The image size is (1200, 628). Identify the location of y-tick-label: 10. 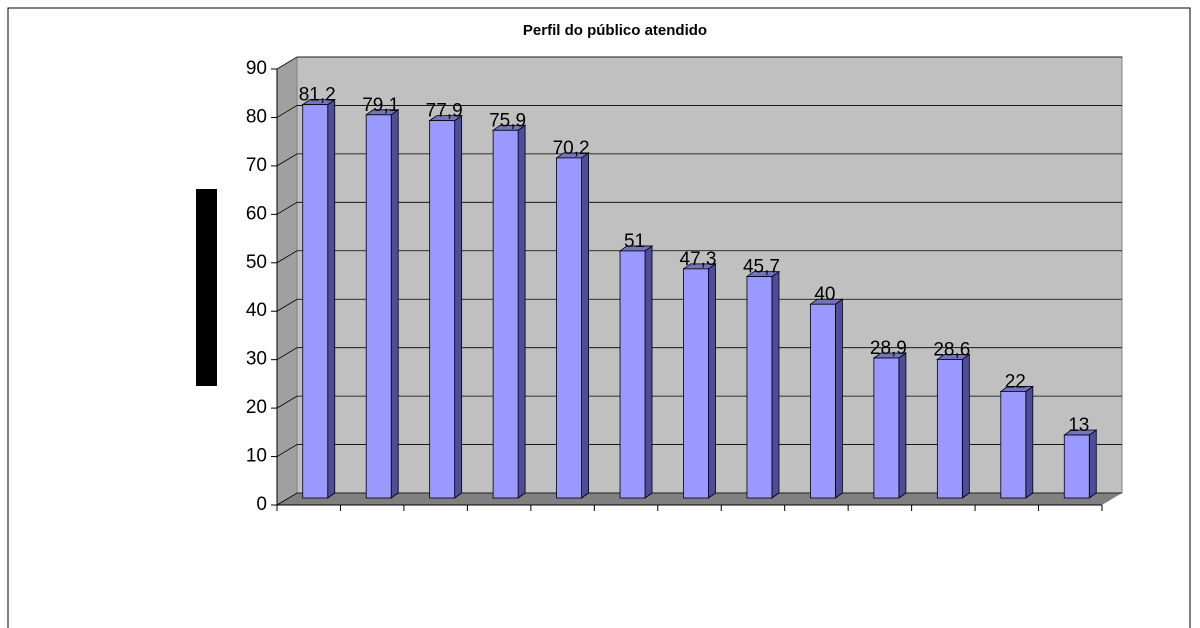
(256, 456).